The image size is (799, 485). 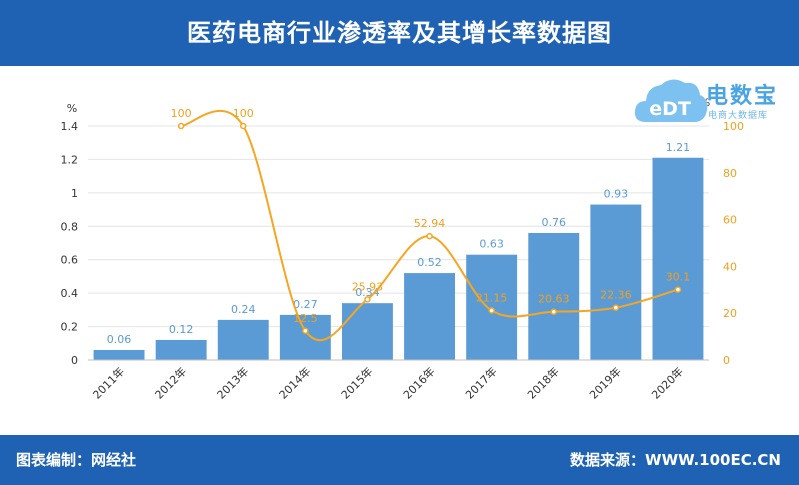 What do you see at coordinates (70, 159) in the screenshot?
I see `left-tick-label: 1.2` at bounding box center [70, 159].